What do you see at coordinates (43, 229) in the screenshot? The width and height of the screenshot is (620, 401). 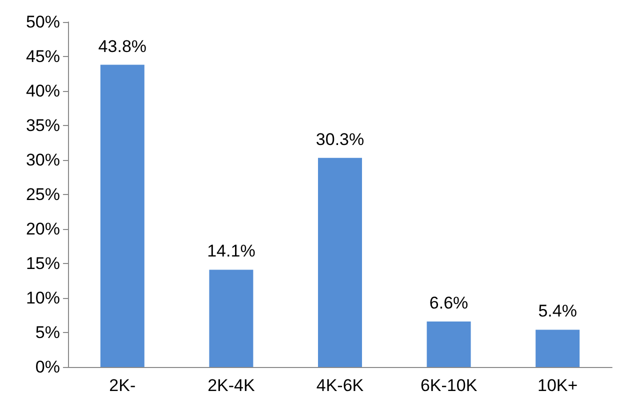 I see `y-tick-label: 20%` at bounding box center [43, 229].